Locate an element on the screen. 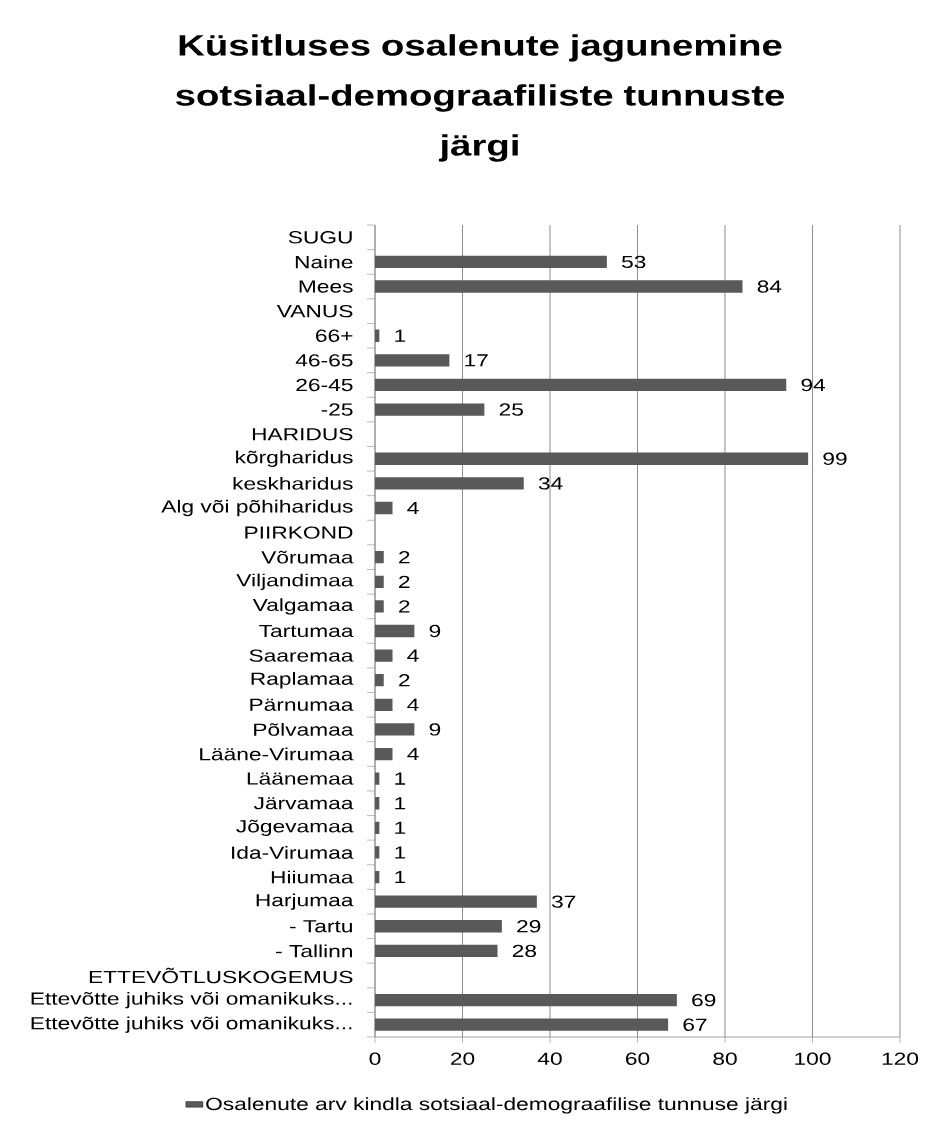 The width and height of the screenshot is (936, 1126). y-tick-label: Mees is located at coordinates (326, 286).